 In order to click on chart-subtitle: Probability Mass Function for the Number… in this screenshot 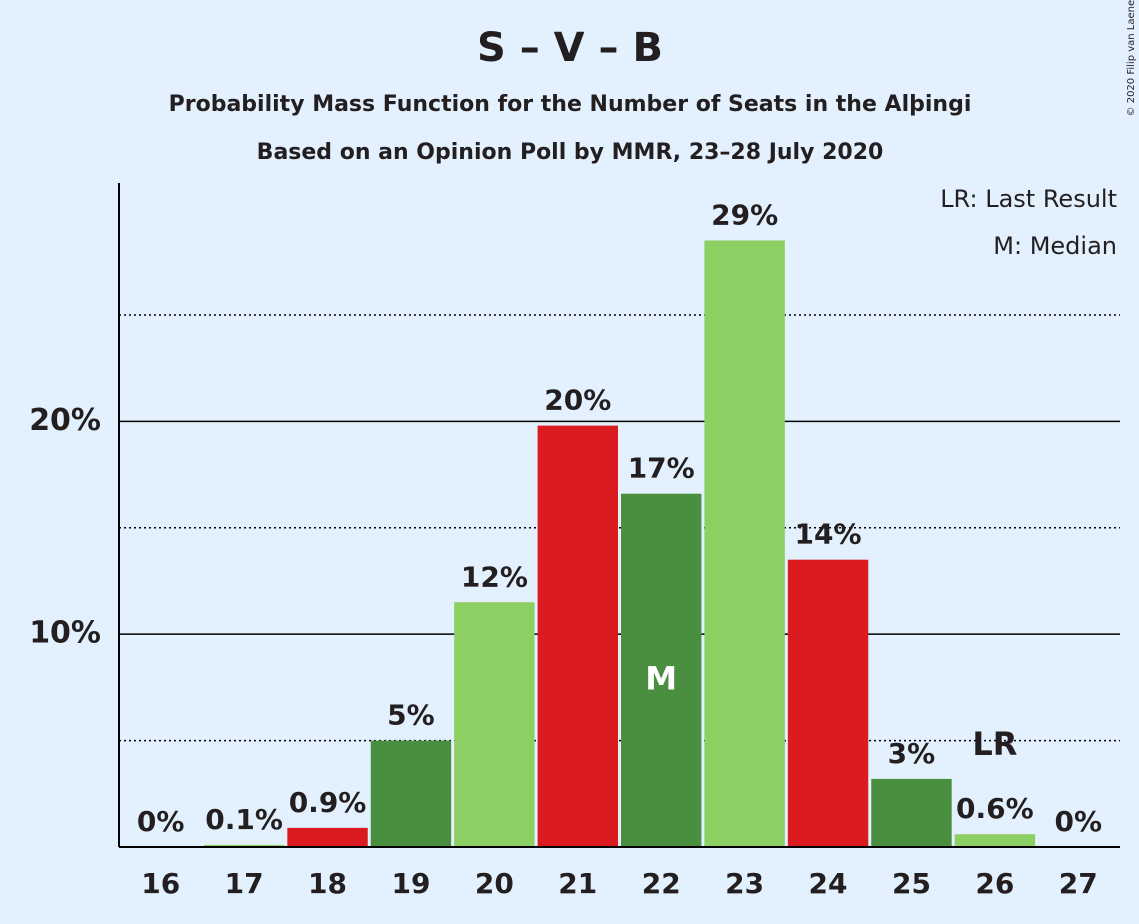, I will do `click(570, 104)`.